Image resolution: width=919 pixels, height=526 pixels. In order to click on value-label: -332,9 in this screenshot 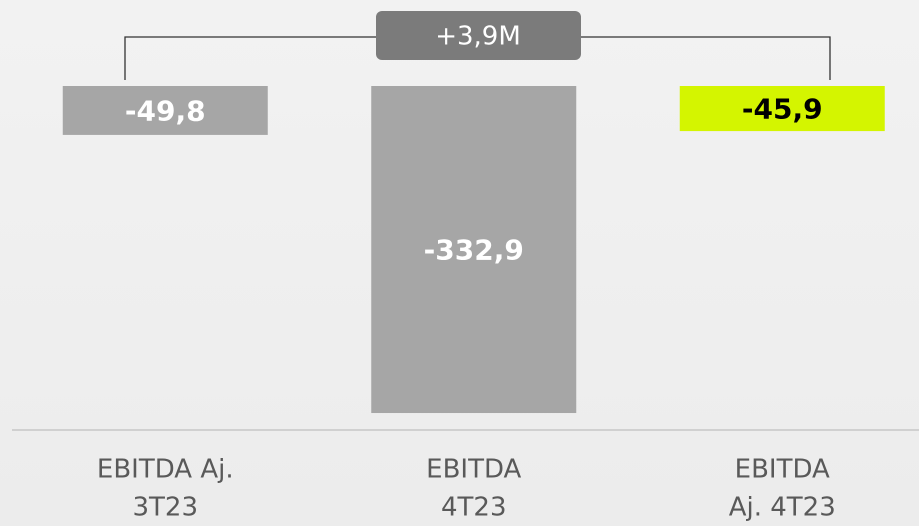, I will do `click(474, 250)`.